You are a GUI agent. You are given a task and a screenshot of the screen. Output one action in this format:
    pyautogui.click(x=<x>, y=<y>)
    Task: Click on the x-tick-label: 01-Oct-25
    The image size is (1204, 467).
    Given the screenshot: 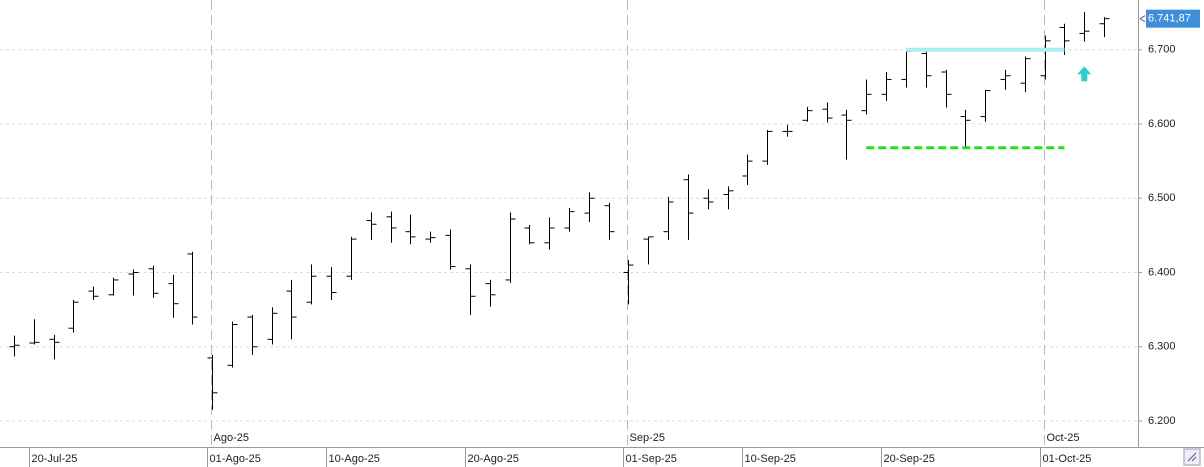 What is the action you would take?
    pyautogui.click(x=1067, y=459)
    